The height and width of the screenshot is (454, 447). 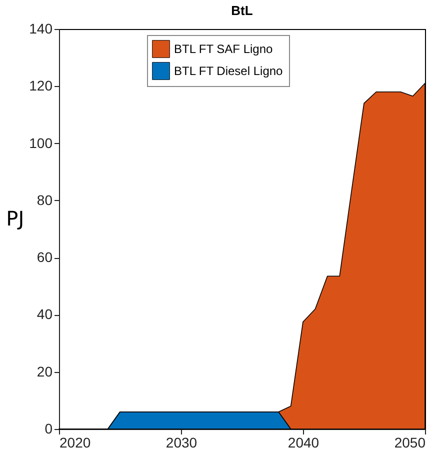 What do you see at coordinates (410, 442) in the screenshot?
I see `x-tick-label: 2050` at bounding box center [410, 442].